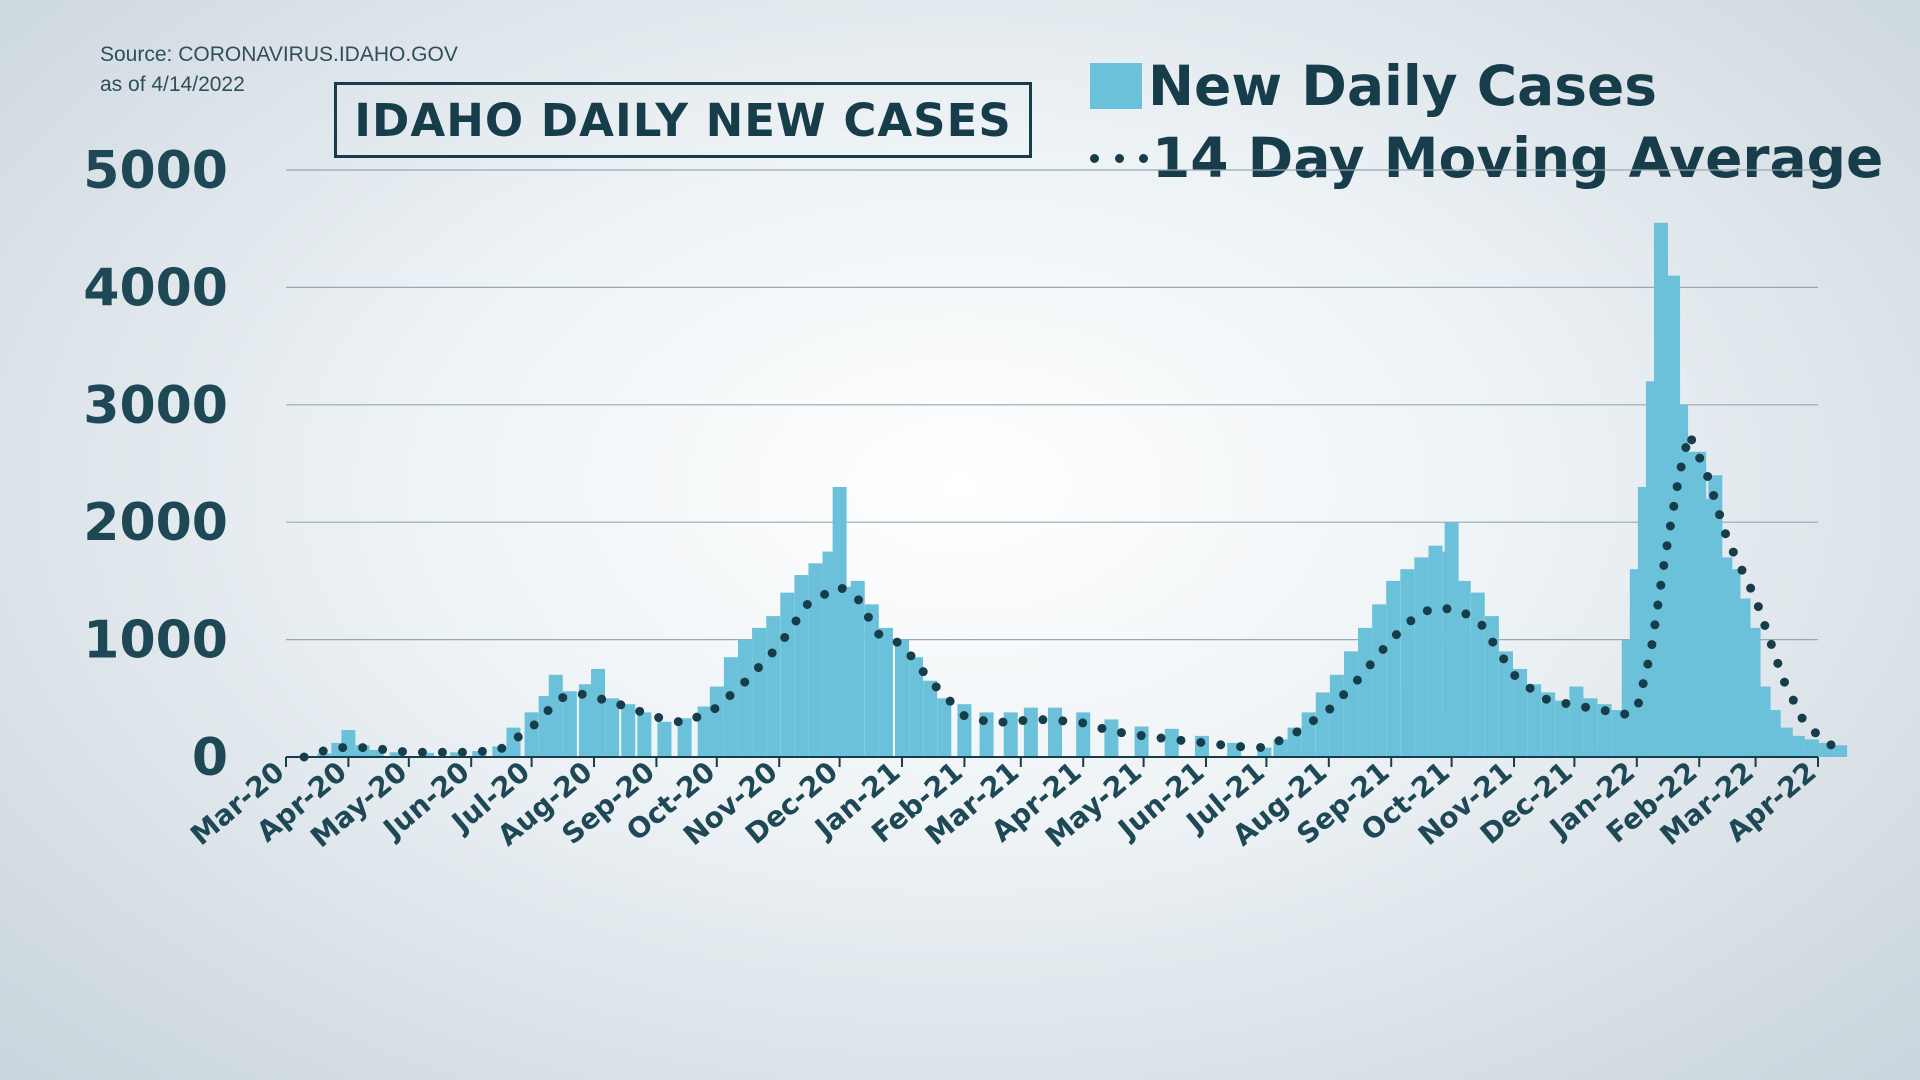  What do you see at coordinates (1518, 158) in the screenshot?
I see `legend-label-average: 14 Day Moving Average` at bounding box center [1518, 158].